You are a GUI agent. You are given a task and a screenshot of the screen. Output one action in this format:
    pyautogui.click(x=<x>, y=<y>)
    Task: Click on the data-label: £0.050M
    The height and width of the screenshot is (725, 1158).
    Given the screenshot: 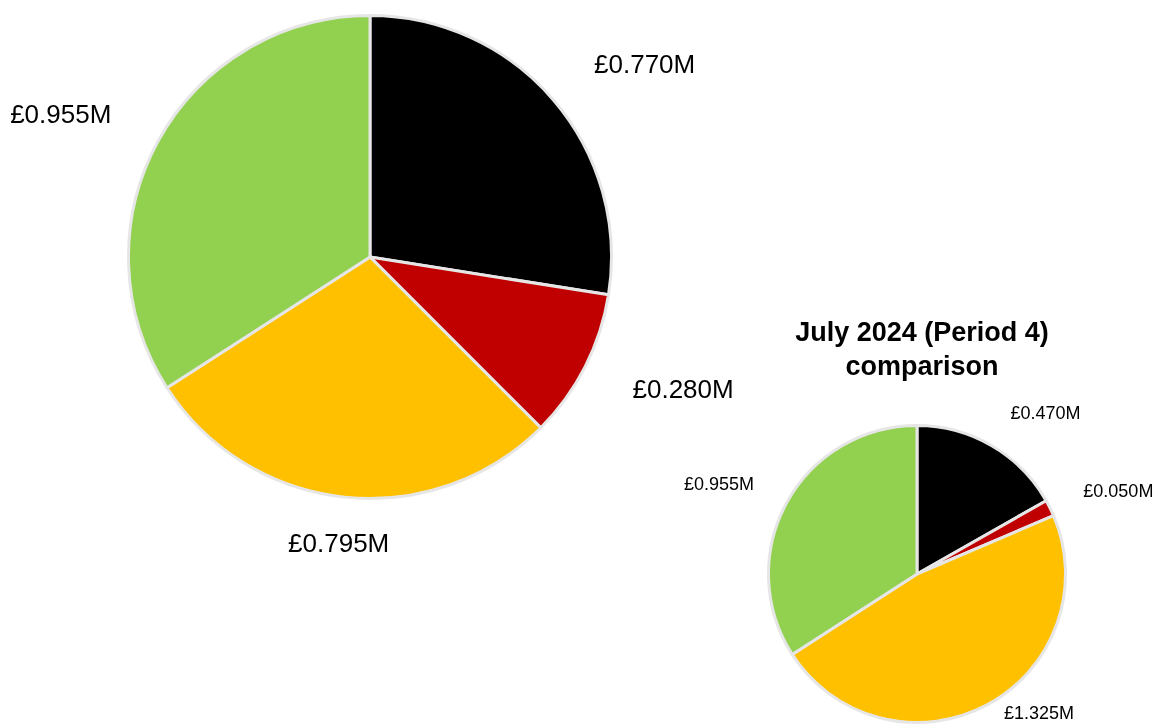 What is the action you would take?
    pyautogui.click(x=1118, y=490)
    